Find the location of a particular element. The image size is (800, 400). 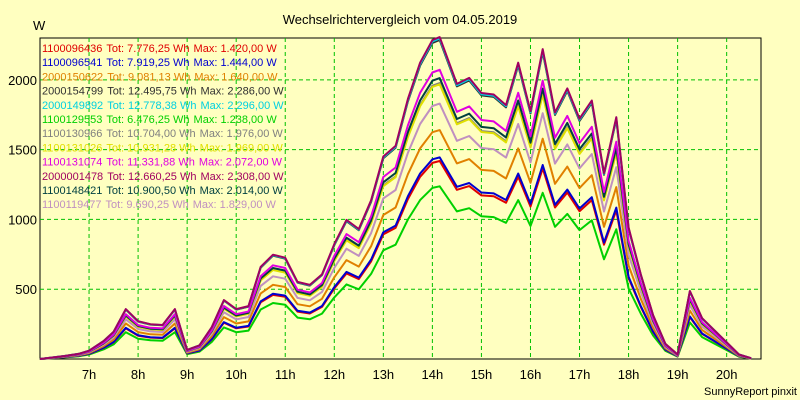

legend-entry-total: Tot: 12.778,38 Wh is located at coordinates (151, 106).